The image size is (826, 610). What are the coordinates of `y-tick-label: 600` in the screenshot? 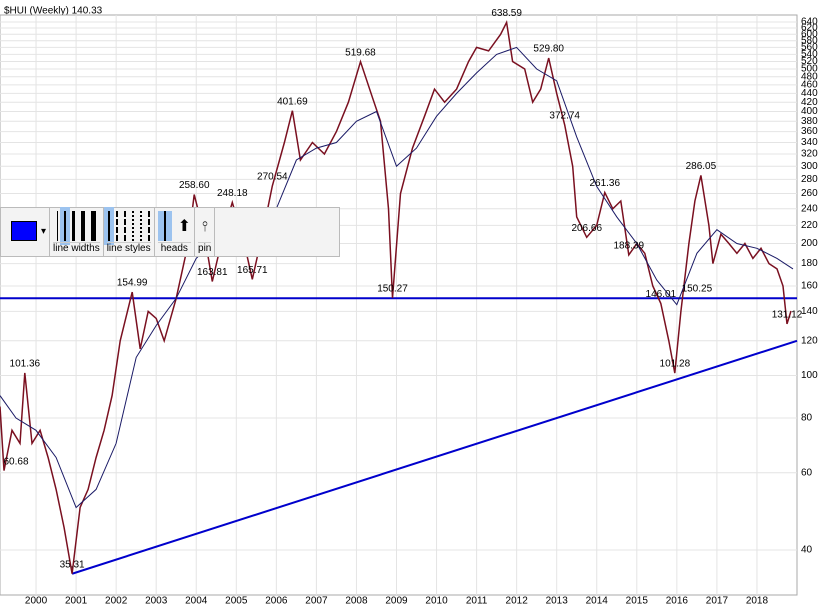 It's located at (809, 34).